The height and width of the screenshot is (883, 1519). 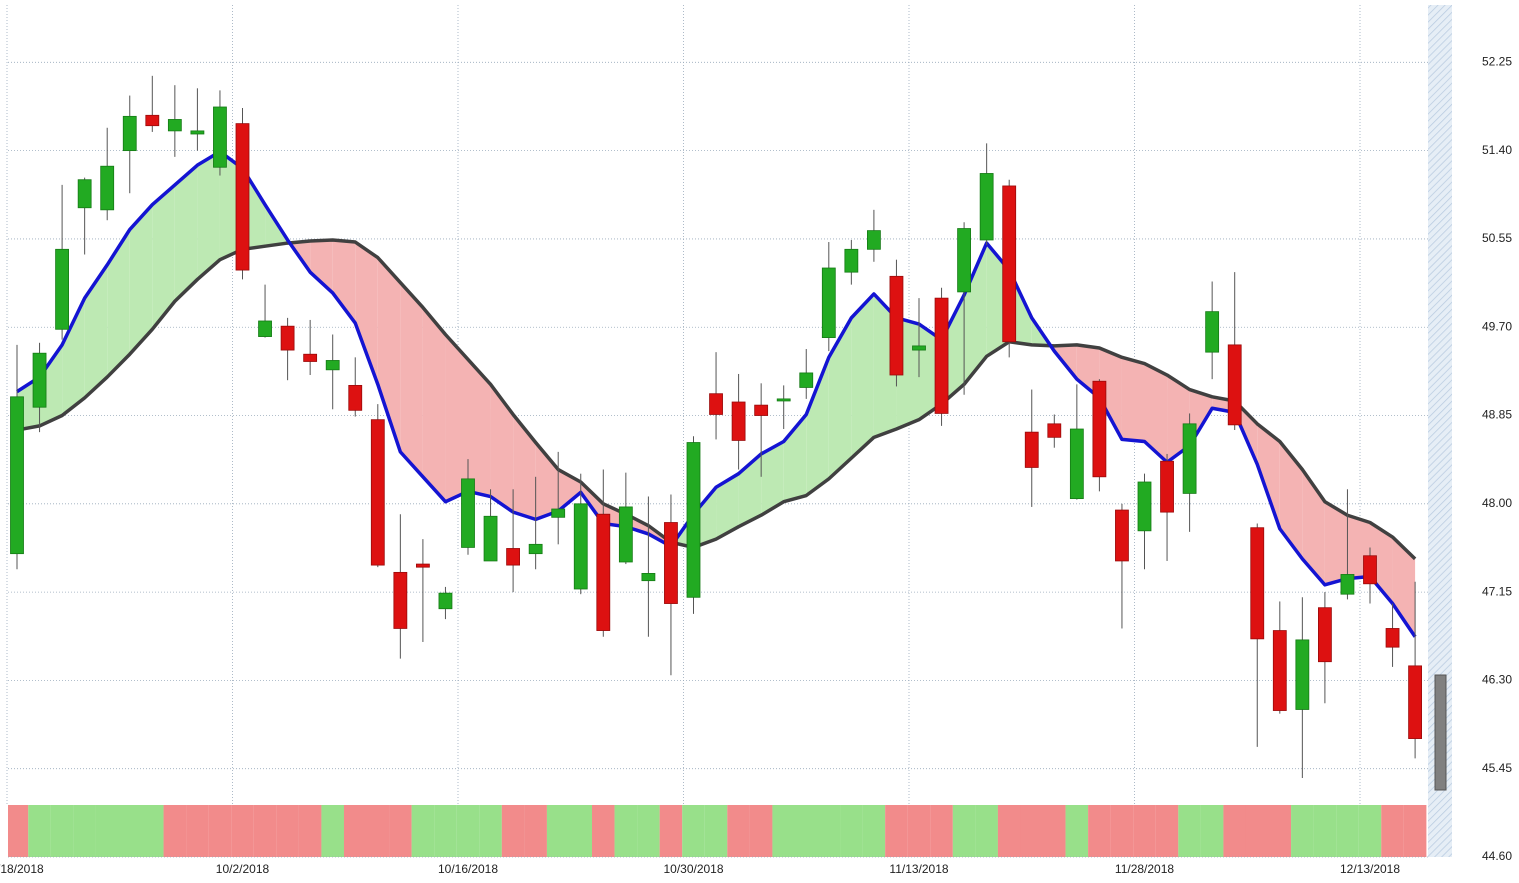 What do you see at coordinates (1497, 680) in the screenshot?
I see `y-tick-label: 46.30` at bounding box center [1497, 680].